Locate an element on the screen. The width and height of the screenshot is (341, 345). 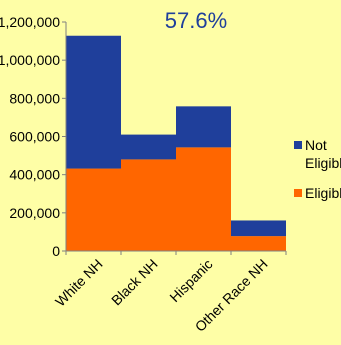
legend: NotEligible Eligible is located at coordinates (317, 169).